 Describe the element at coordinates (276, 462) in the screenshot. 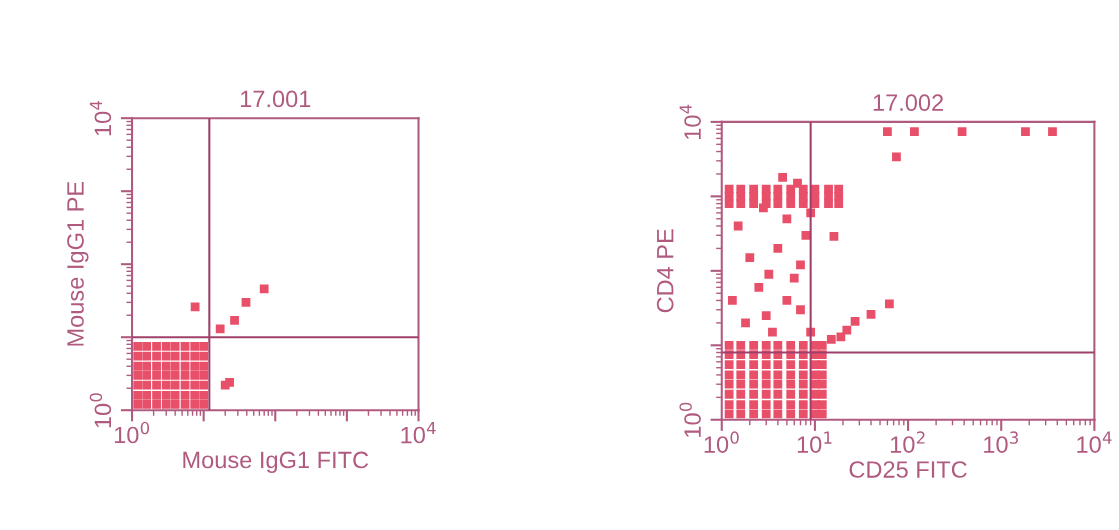

I see `x-axis-title: Mouse IgG1 FITC` at that location.